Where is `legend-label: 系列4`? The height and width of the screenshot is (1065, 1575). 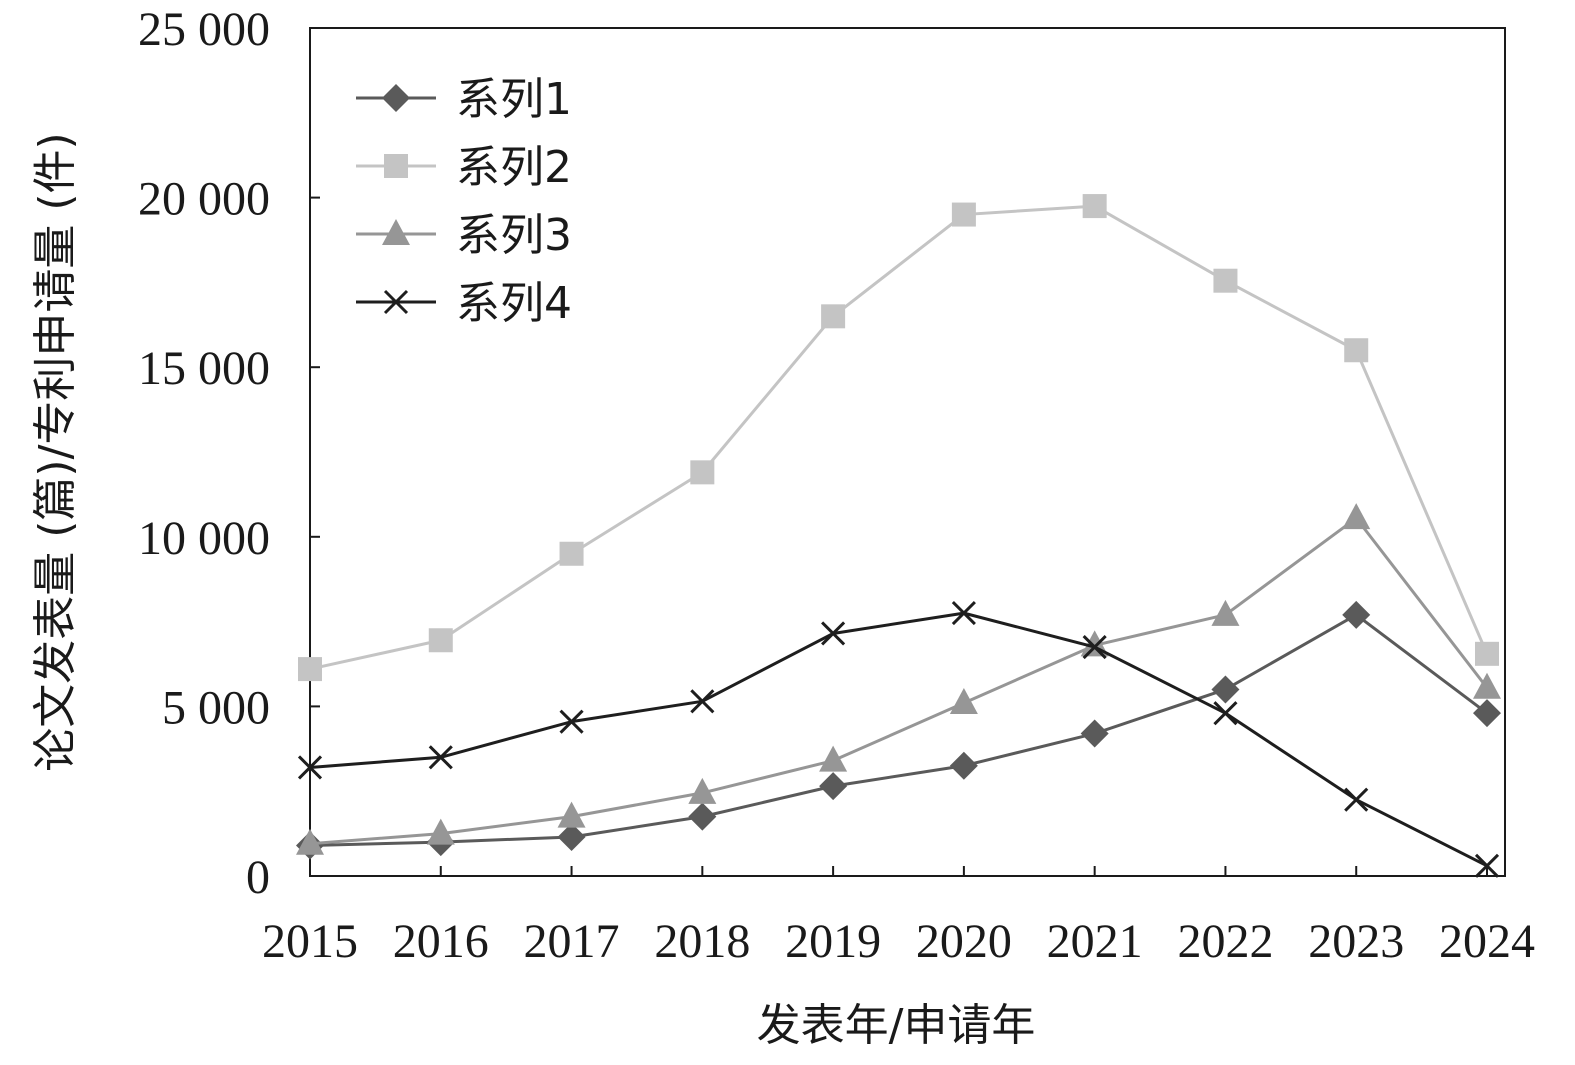 legend-label: 系列4 is located at coordinates (514, 303).